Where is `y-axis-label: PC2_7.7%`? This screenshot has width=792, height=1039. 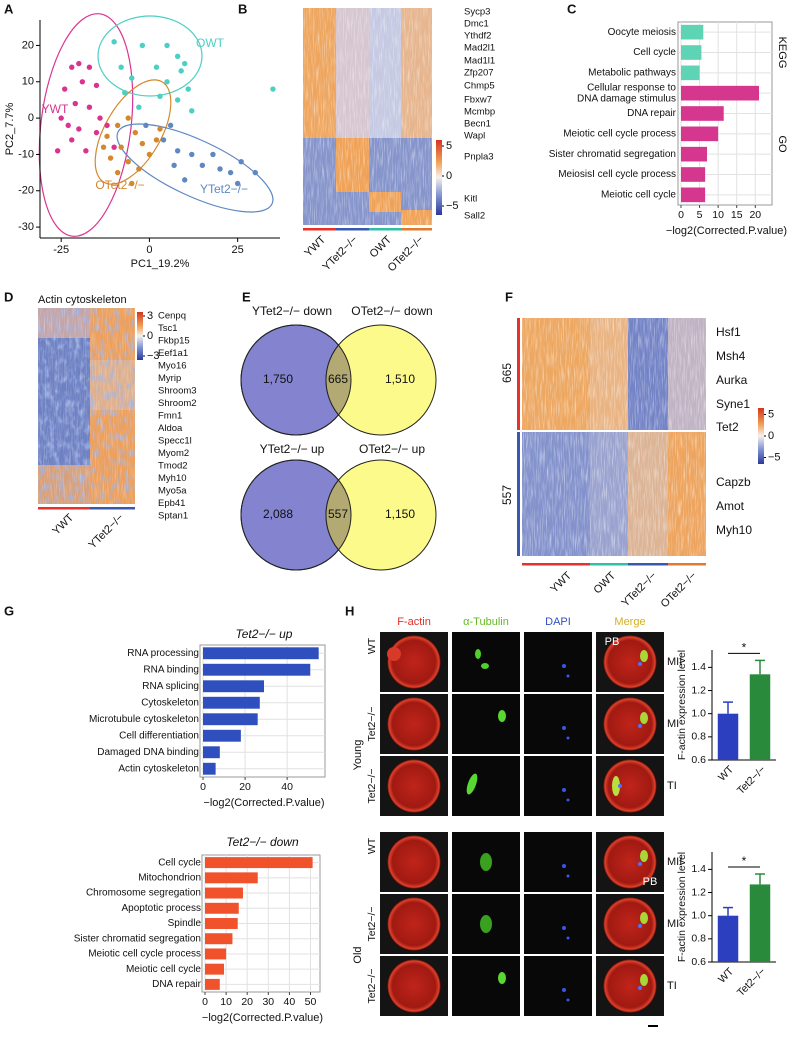
y-axis-label: PC2_7.7% is located at coordinates (10, 128).